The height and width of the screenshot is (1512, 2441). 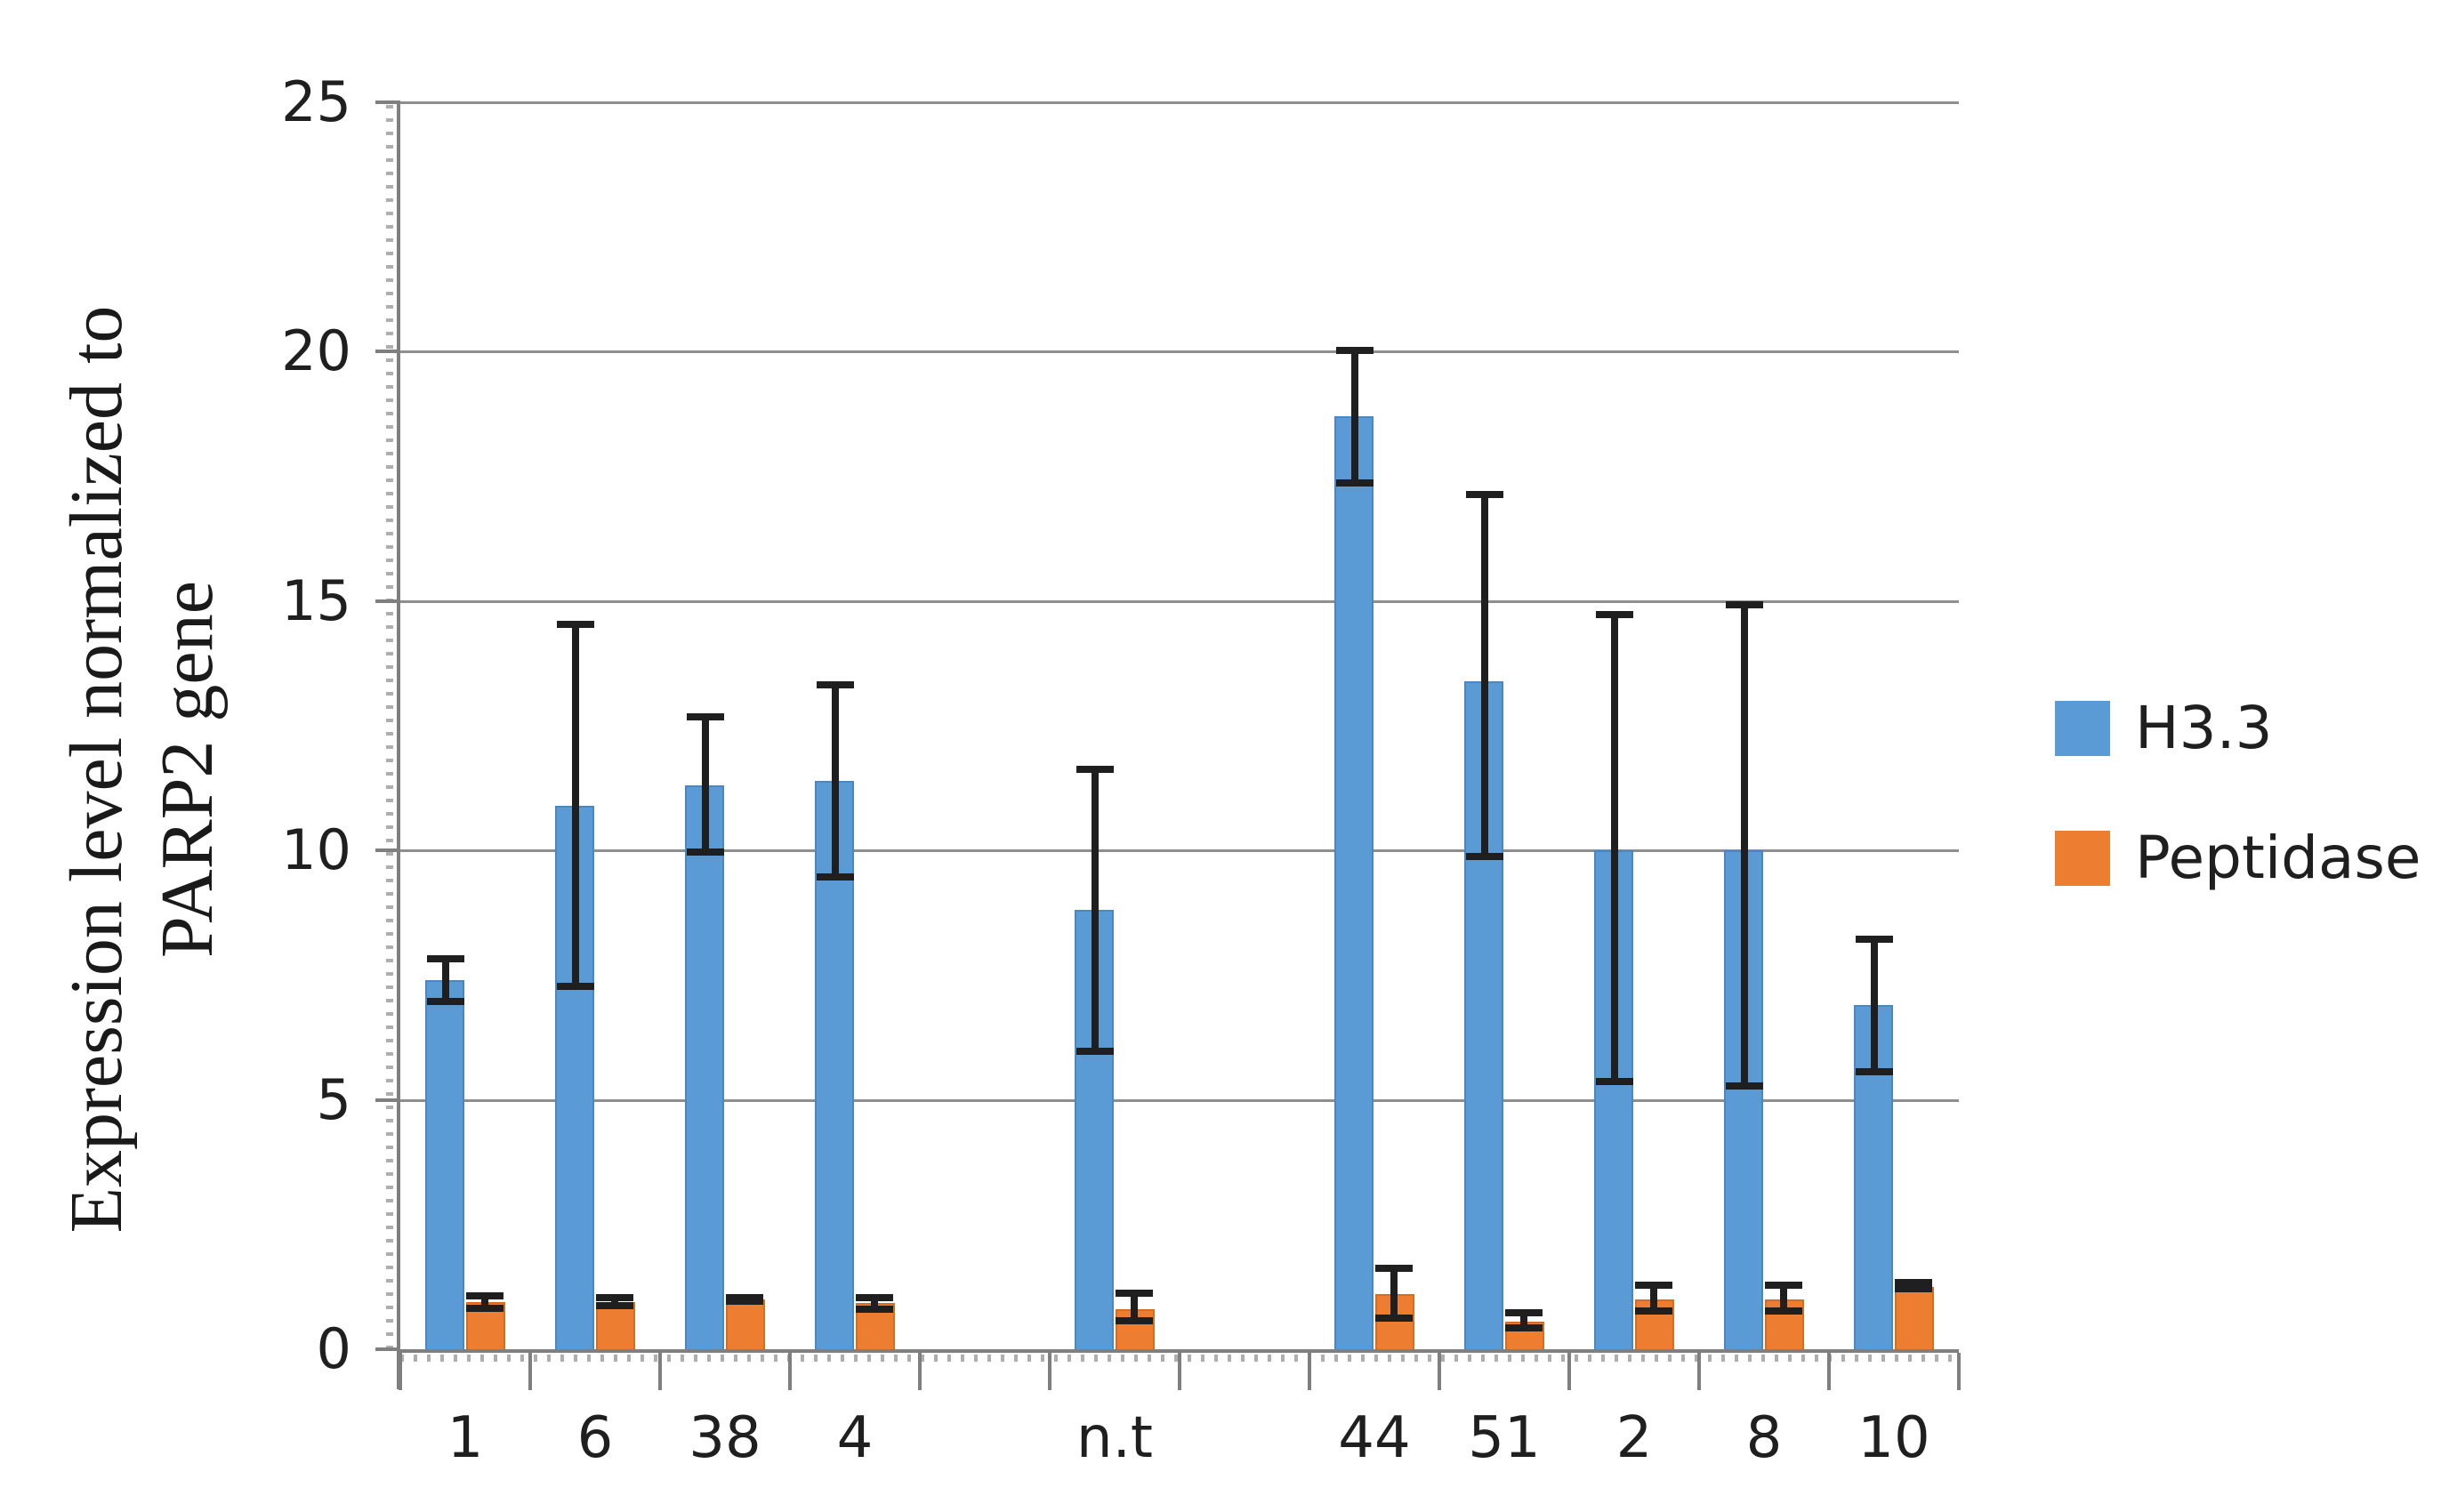 What do you see at coordinates (1374, 1438) in the screenshot?
I see `x-category-label-44: 44` at bounding box center [1374, 1438].